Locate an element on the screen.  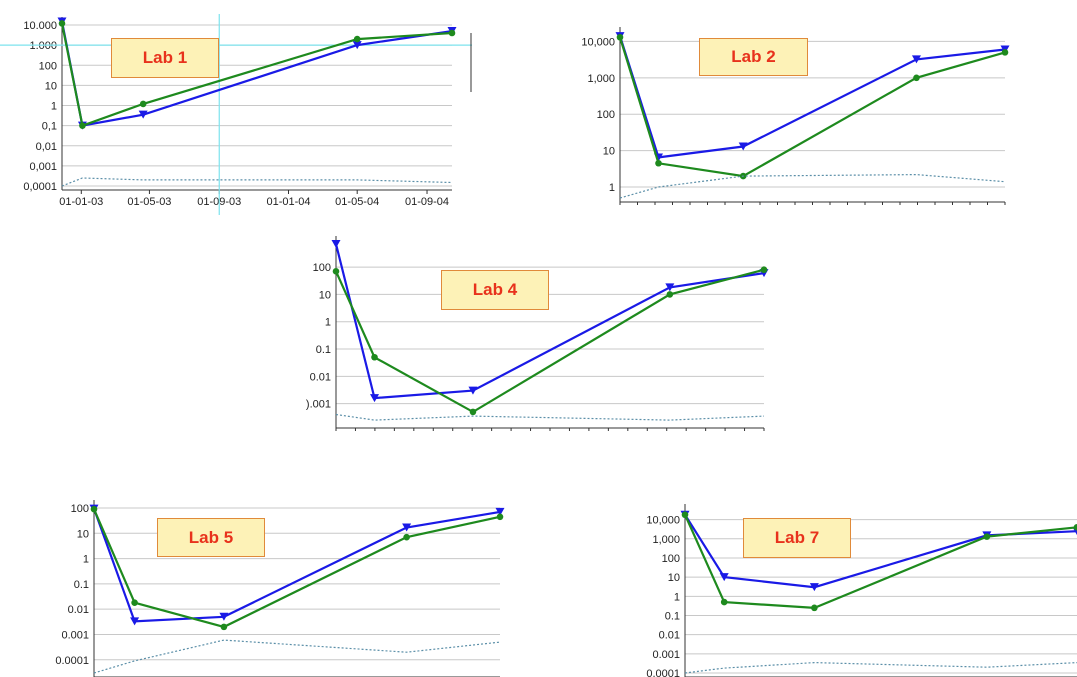
x-tick-label: 01-05-04 is located at coordinates (357, 202).